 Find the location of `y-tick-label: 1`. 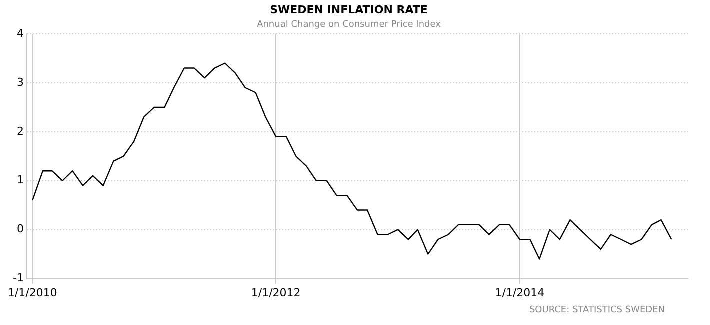

y-tick-label: 1 is located at coordinates (20, 180).